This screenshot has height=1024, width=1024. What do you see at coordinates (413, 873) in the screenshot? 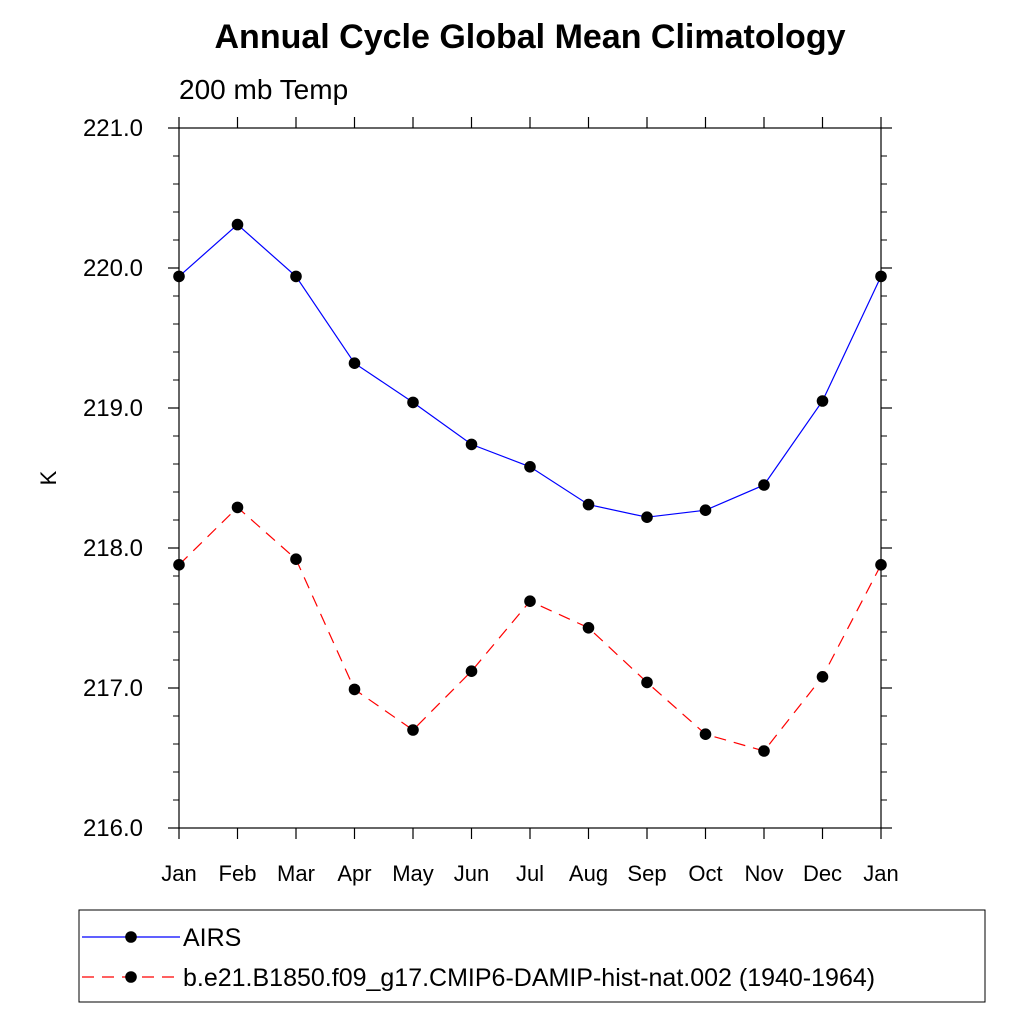
I see `x-tick-label: May` at bounding box center [413, 873].